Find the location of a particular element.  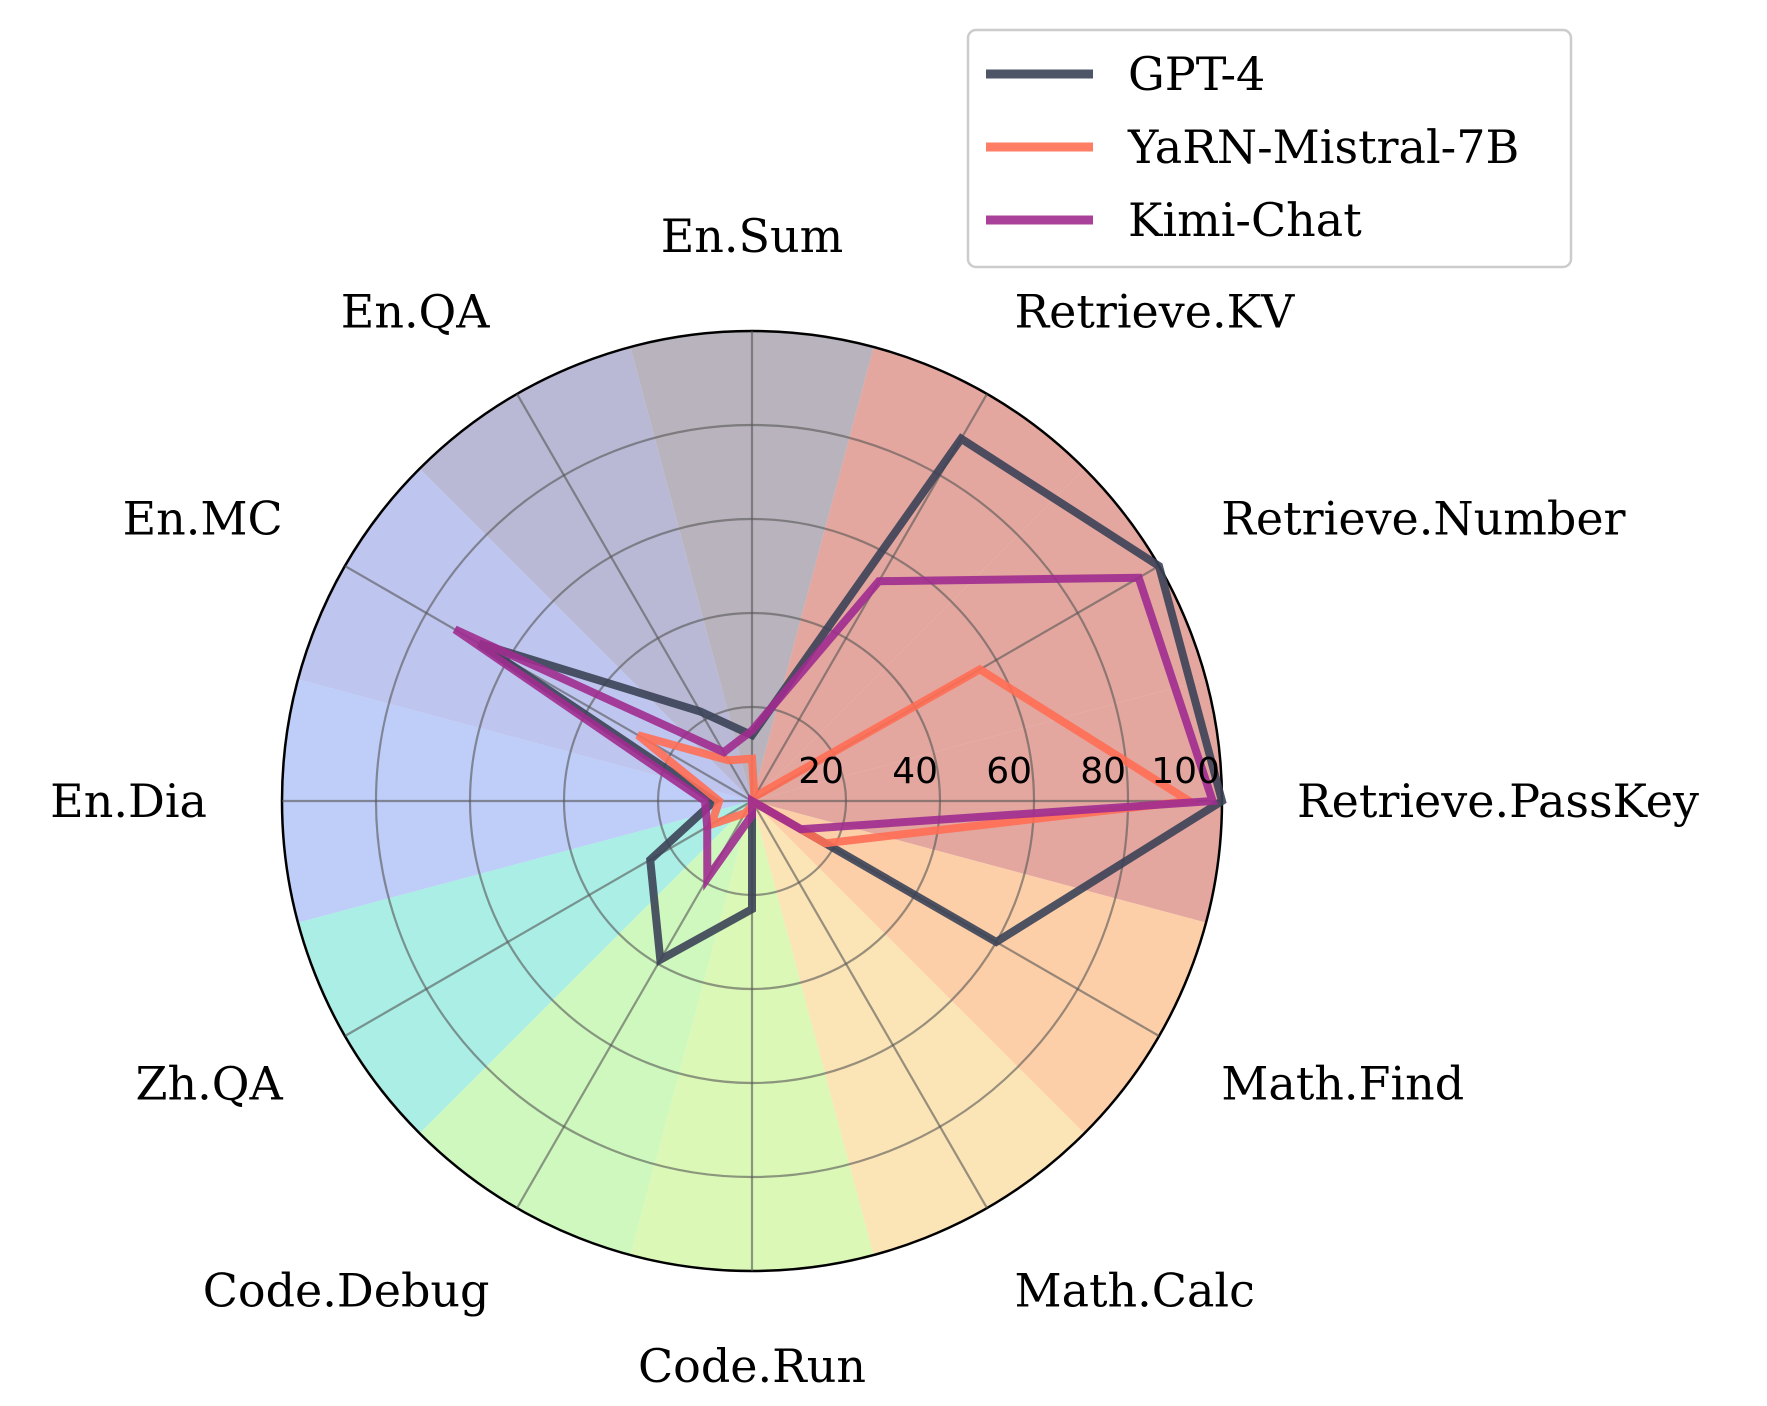

tick-label-80: 80 is located at coordinates (1103, 771).